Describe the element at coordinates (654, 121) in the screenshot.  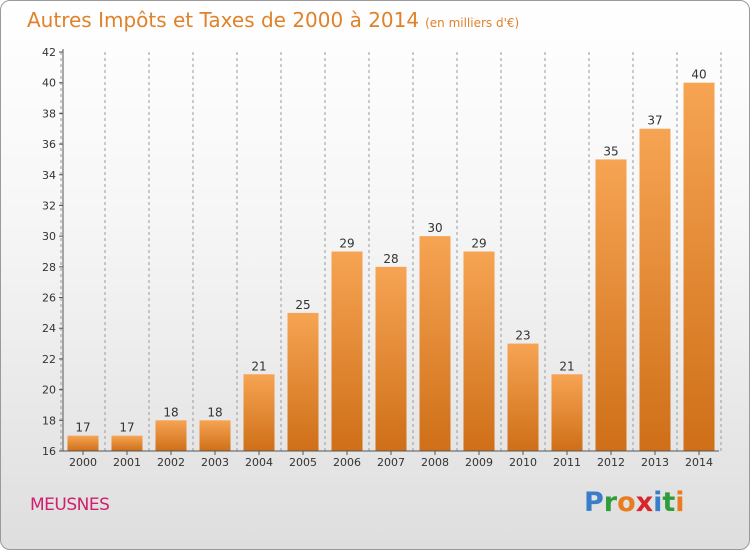
I see `data-label: 37` at that location.